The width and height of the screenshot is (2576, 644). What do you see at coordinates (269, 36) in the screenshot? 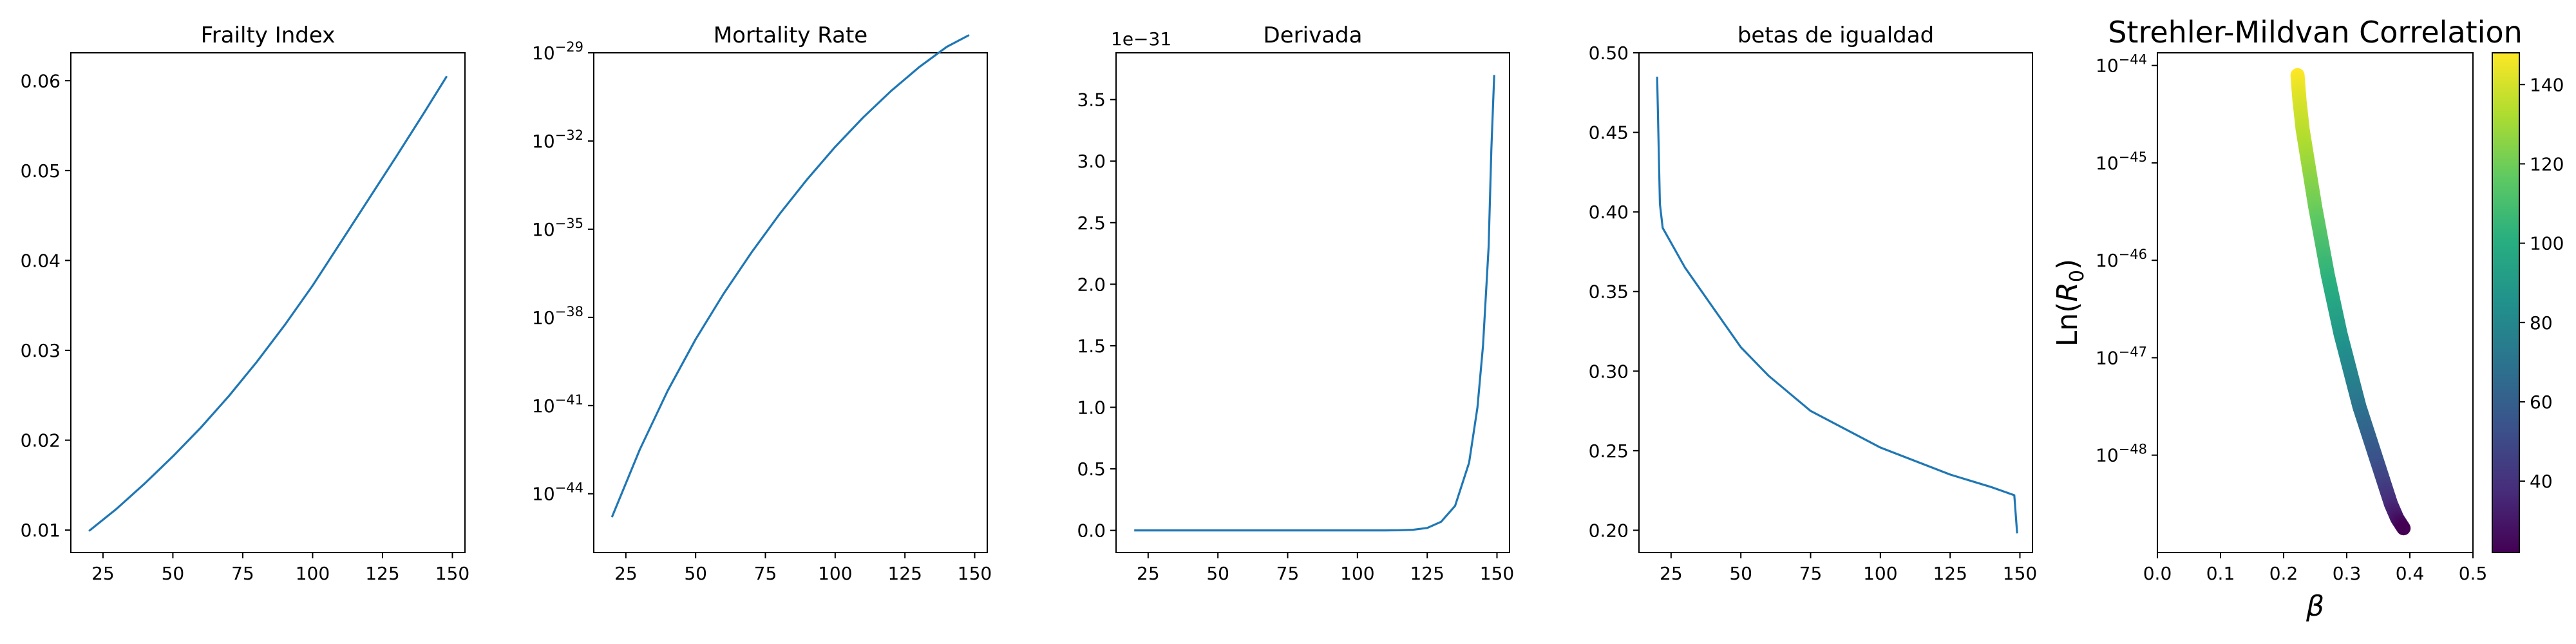
I see `chart-title: Frailty Index` at bounding box center [269, 36].